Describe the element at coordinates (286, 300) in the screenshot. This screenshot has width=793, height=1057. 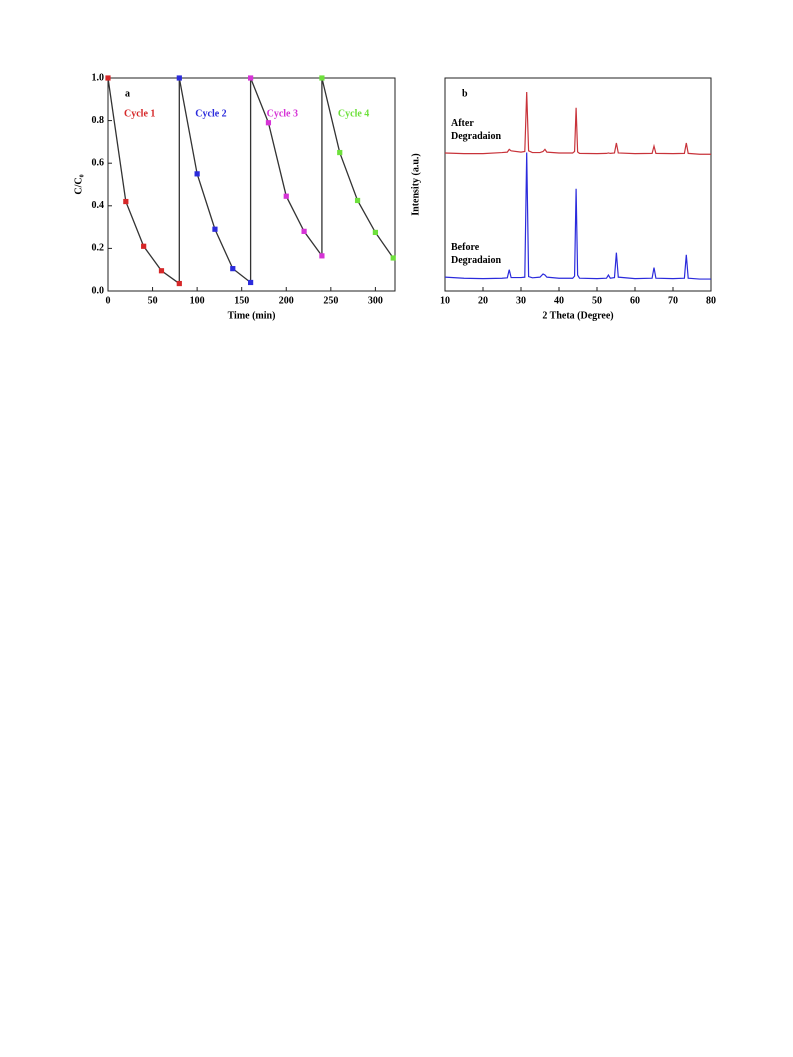
I see `x-tick-label: 200` at that location.